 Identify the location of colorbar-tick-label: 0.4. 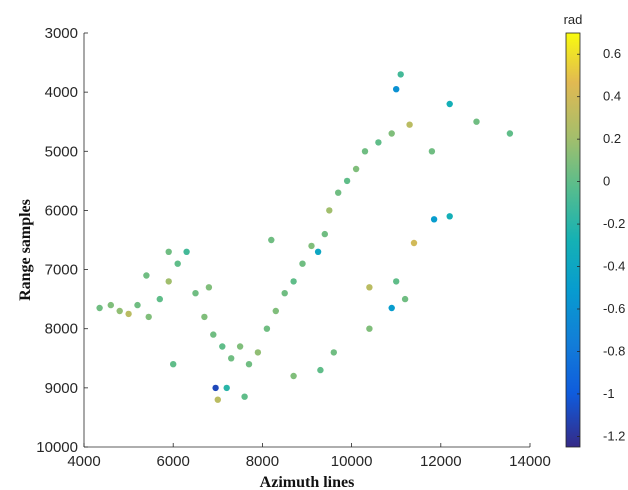
(612, 96).